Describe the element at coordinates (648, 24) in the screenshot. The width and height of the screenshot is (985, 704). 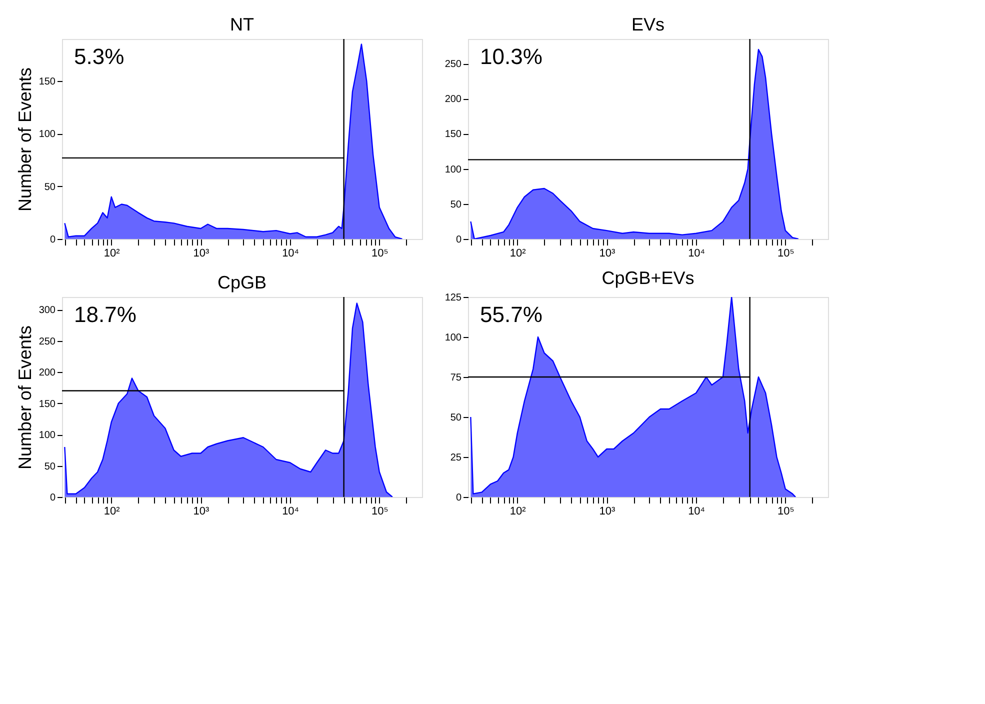
I see `chart-title: EVs` at that location.